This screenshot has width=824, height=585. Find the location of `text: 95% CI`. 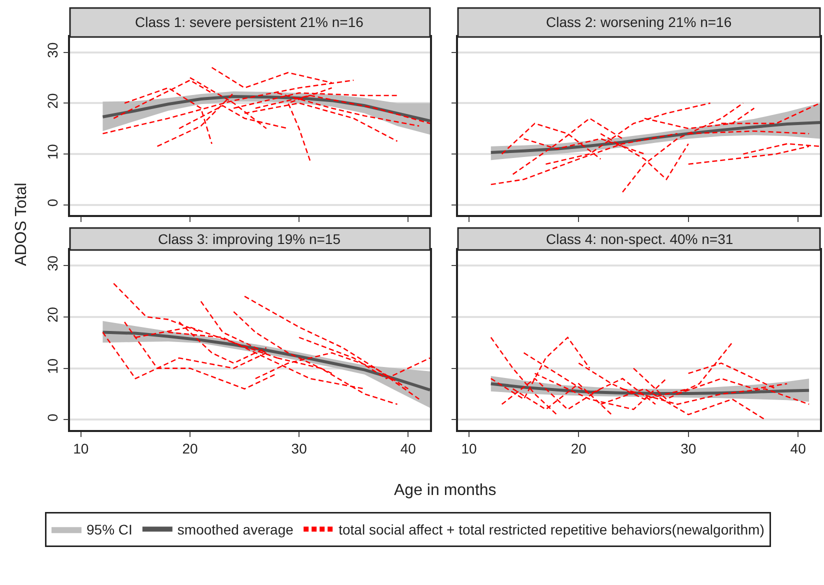

text: 95% CI is located at coordinates (109, 530).